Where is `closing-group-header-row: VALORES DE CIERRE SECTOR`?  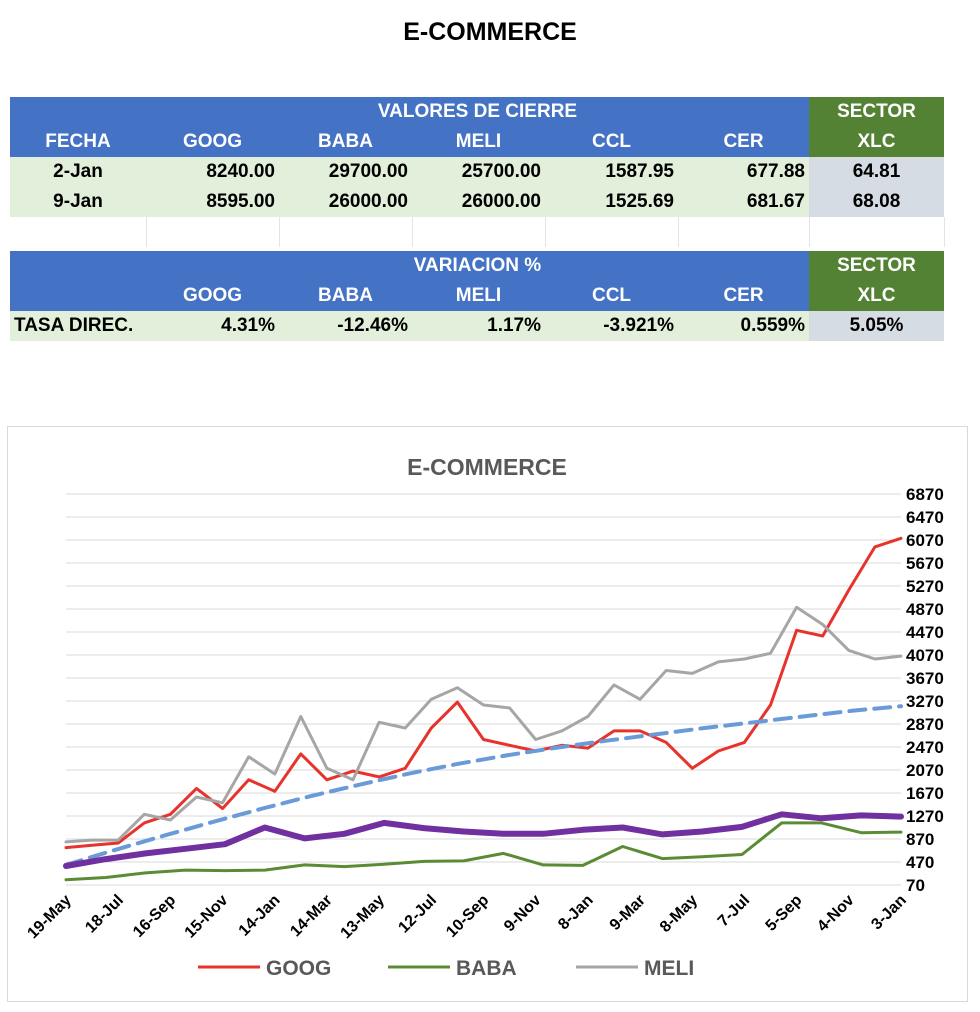
closing-group-header-row: VALORES DE CIERRE SECTOR is located at coordinates (477, 112).